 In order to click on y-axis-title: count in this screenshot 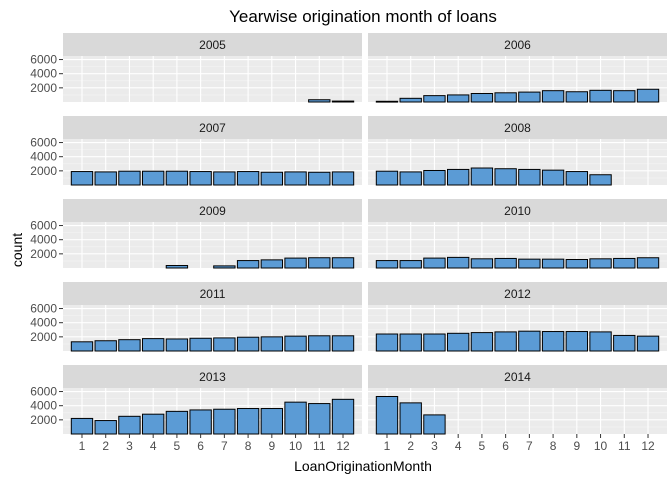, I will do `click(17, 250)`.